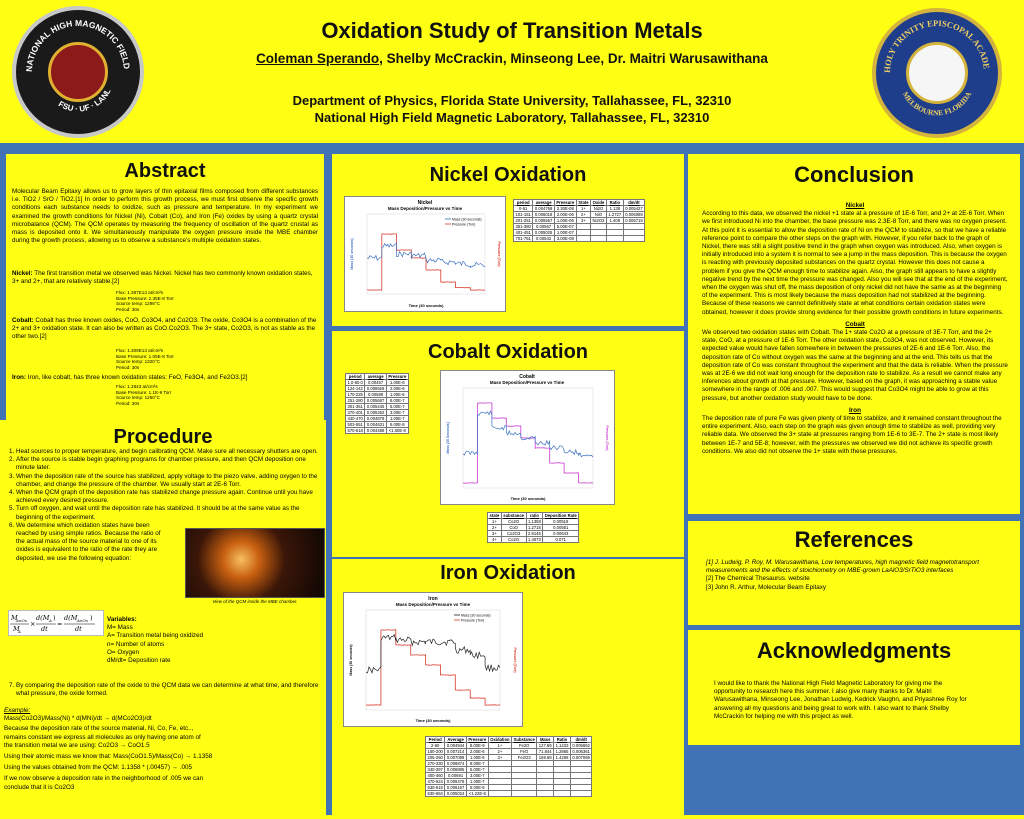 Image resolution: width=1024 pixels, height=819 pixels. I want to click on chart-subtitle: Mass Deposition/Pressure vs Time, so click(527, 382).